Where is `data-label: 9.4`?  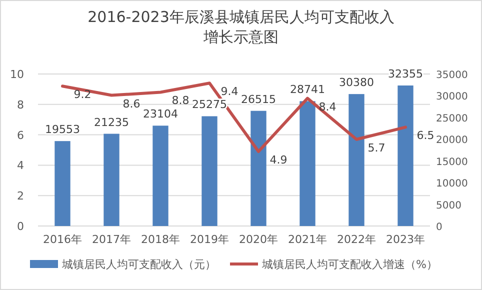
data-label: 9.4 is located at coordinates (229, 91).